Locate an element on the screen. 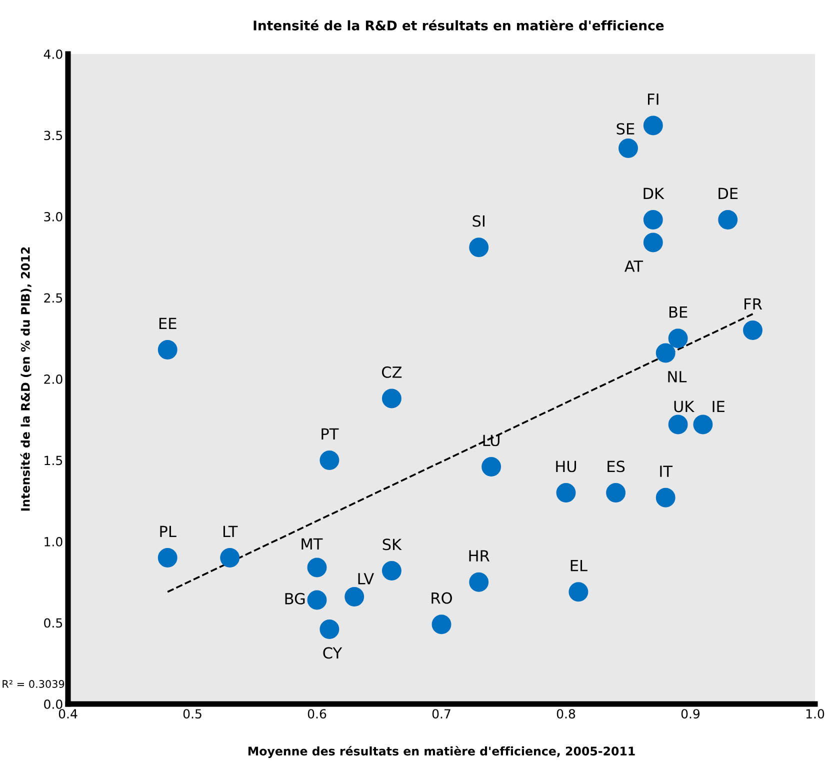  series-label: IE is located at coordinates (718, 406).